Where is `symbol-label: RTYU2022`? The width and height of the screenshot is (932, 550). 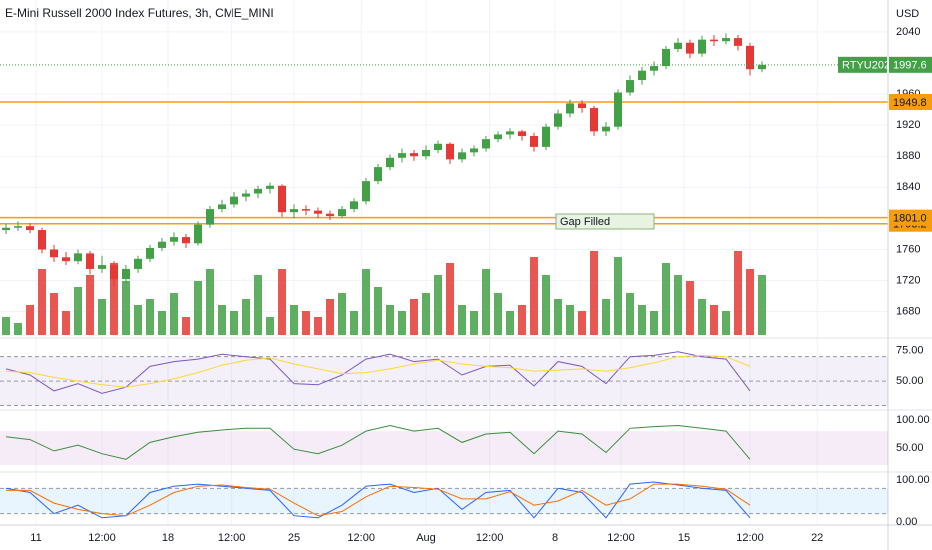 symbol-label: RTYU2022 is located at coordinates (869, 66).